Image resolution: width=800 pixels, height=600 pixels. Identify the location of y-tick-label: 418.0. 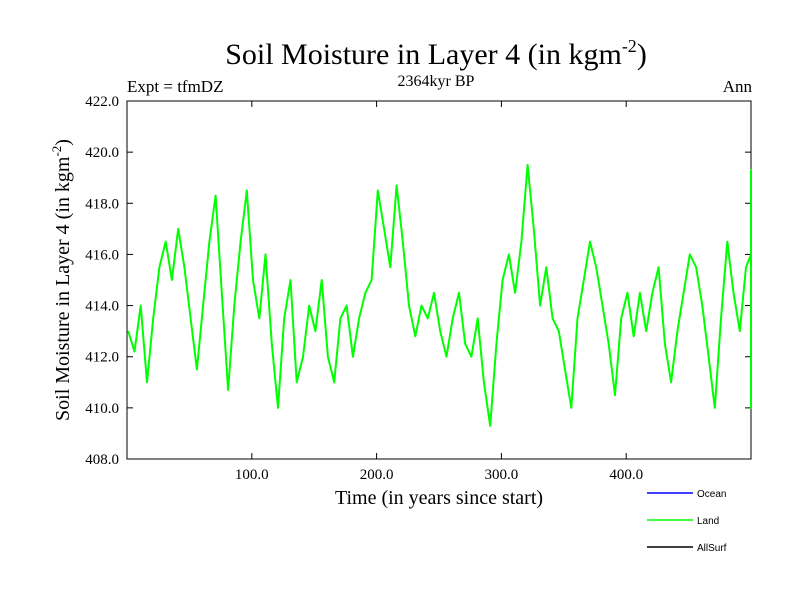
(102, 204).